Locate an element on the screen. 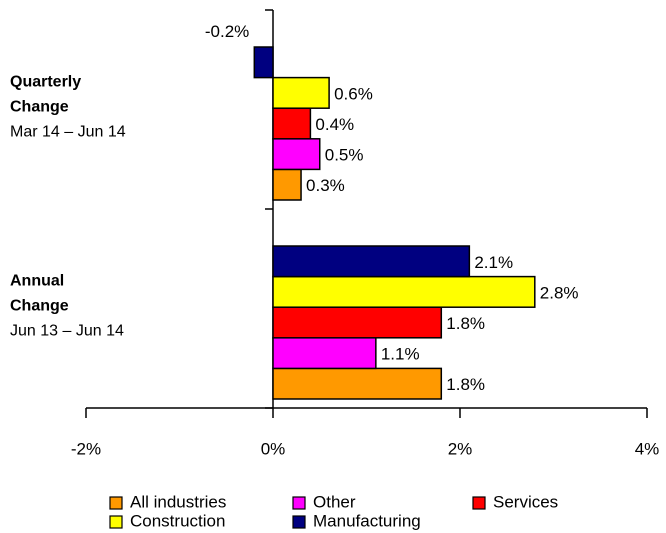  category-period: Jun 13 – Jun 14 is located at coordinates (67, 331).